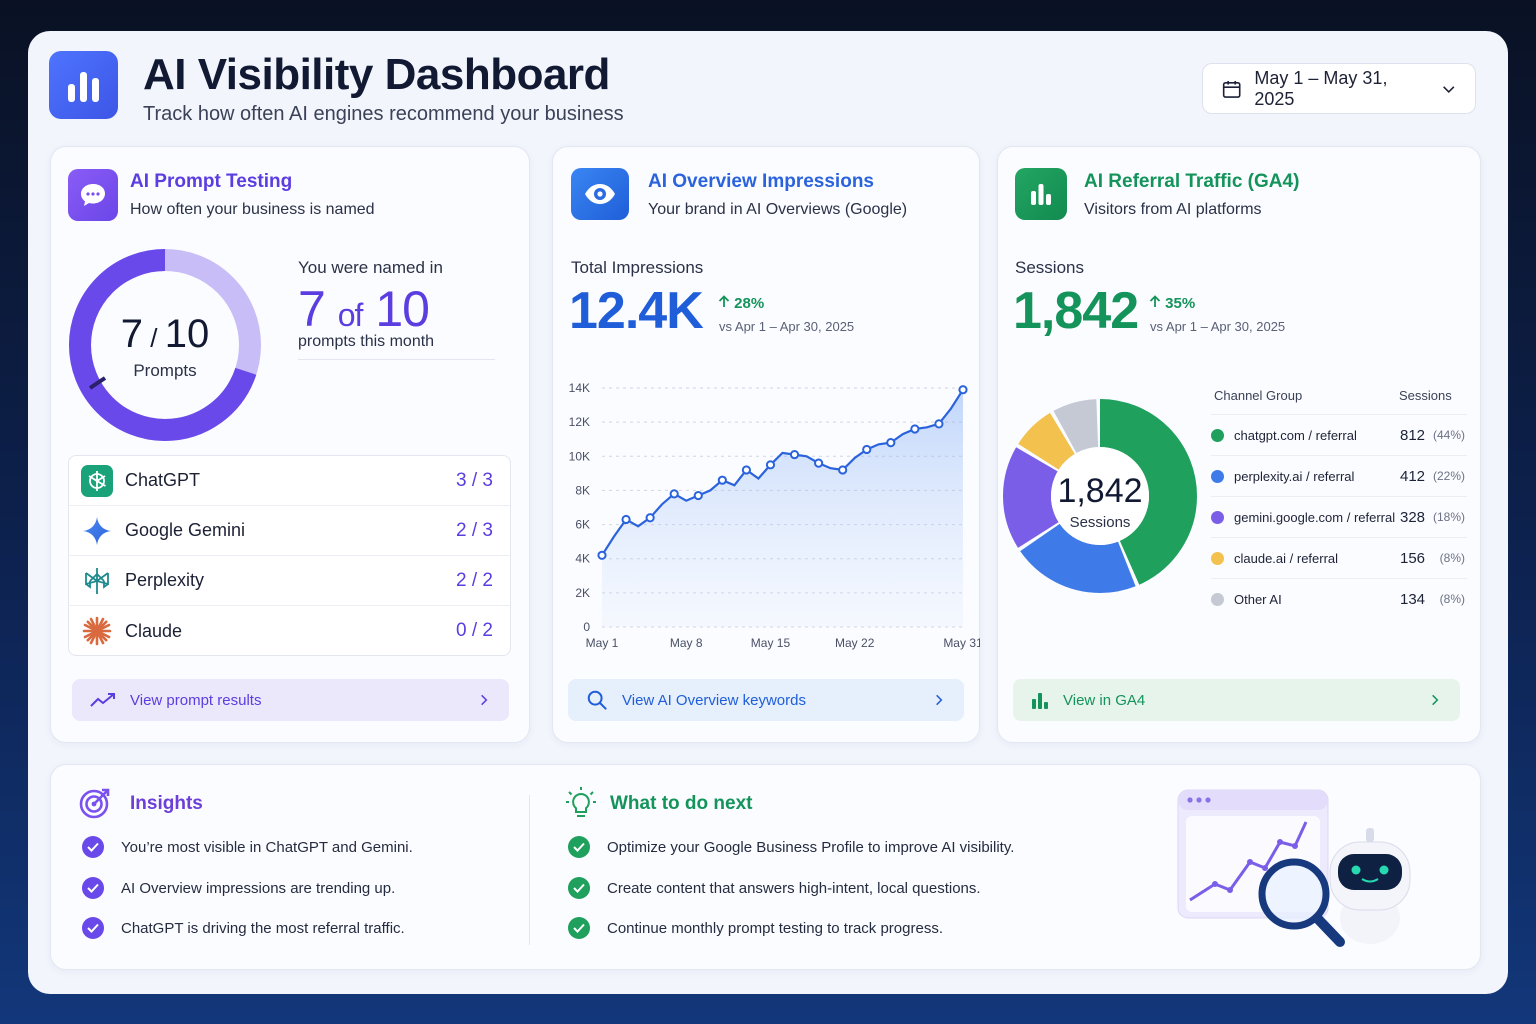 The height and width of the screenshot is (1024, 1536). I want to click on channel-sessions: 812, so click(1413, 435).